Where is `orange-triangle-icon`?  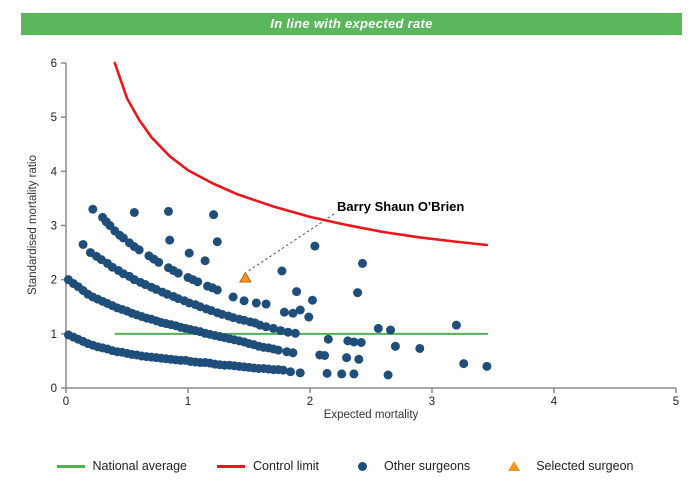 orange-triangle-icon is located at coordinates (514, 466).